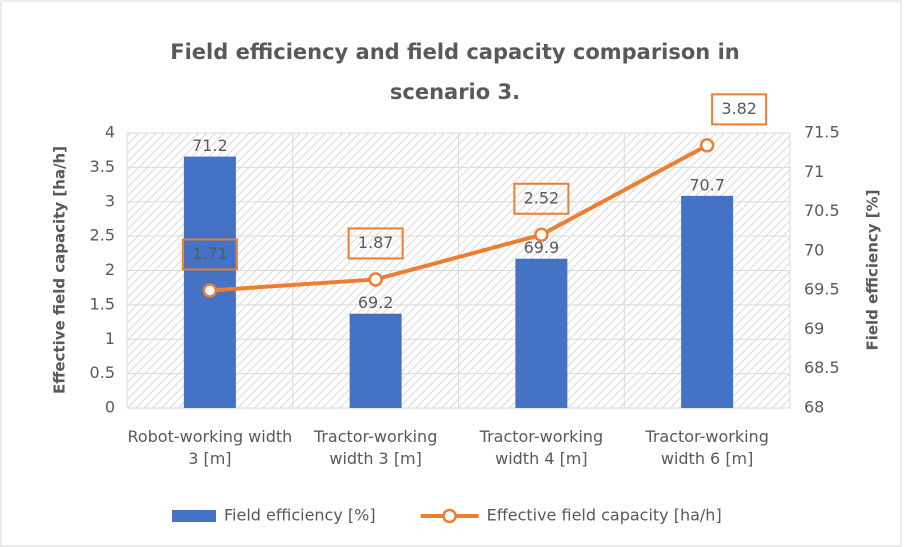  What do you see at coordinates (110, 132) in the screenshot?
I see `y-tick-label: 4` at bounding box center [110, 132].